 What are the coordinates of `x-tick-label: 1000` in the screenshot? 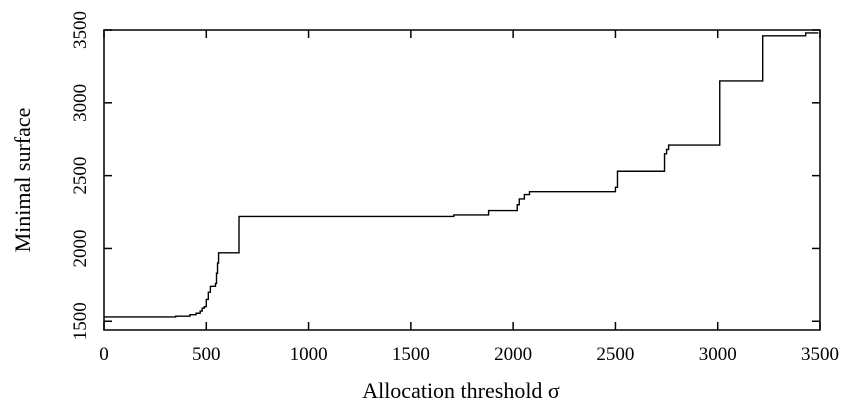 It's located at (309, 354).